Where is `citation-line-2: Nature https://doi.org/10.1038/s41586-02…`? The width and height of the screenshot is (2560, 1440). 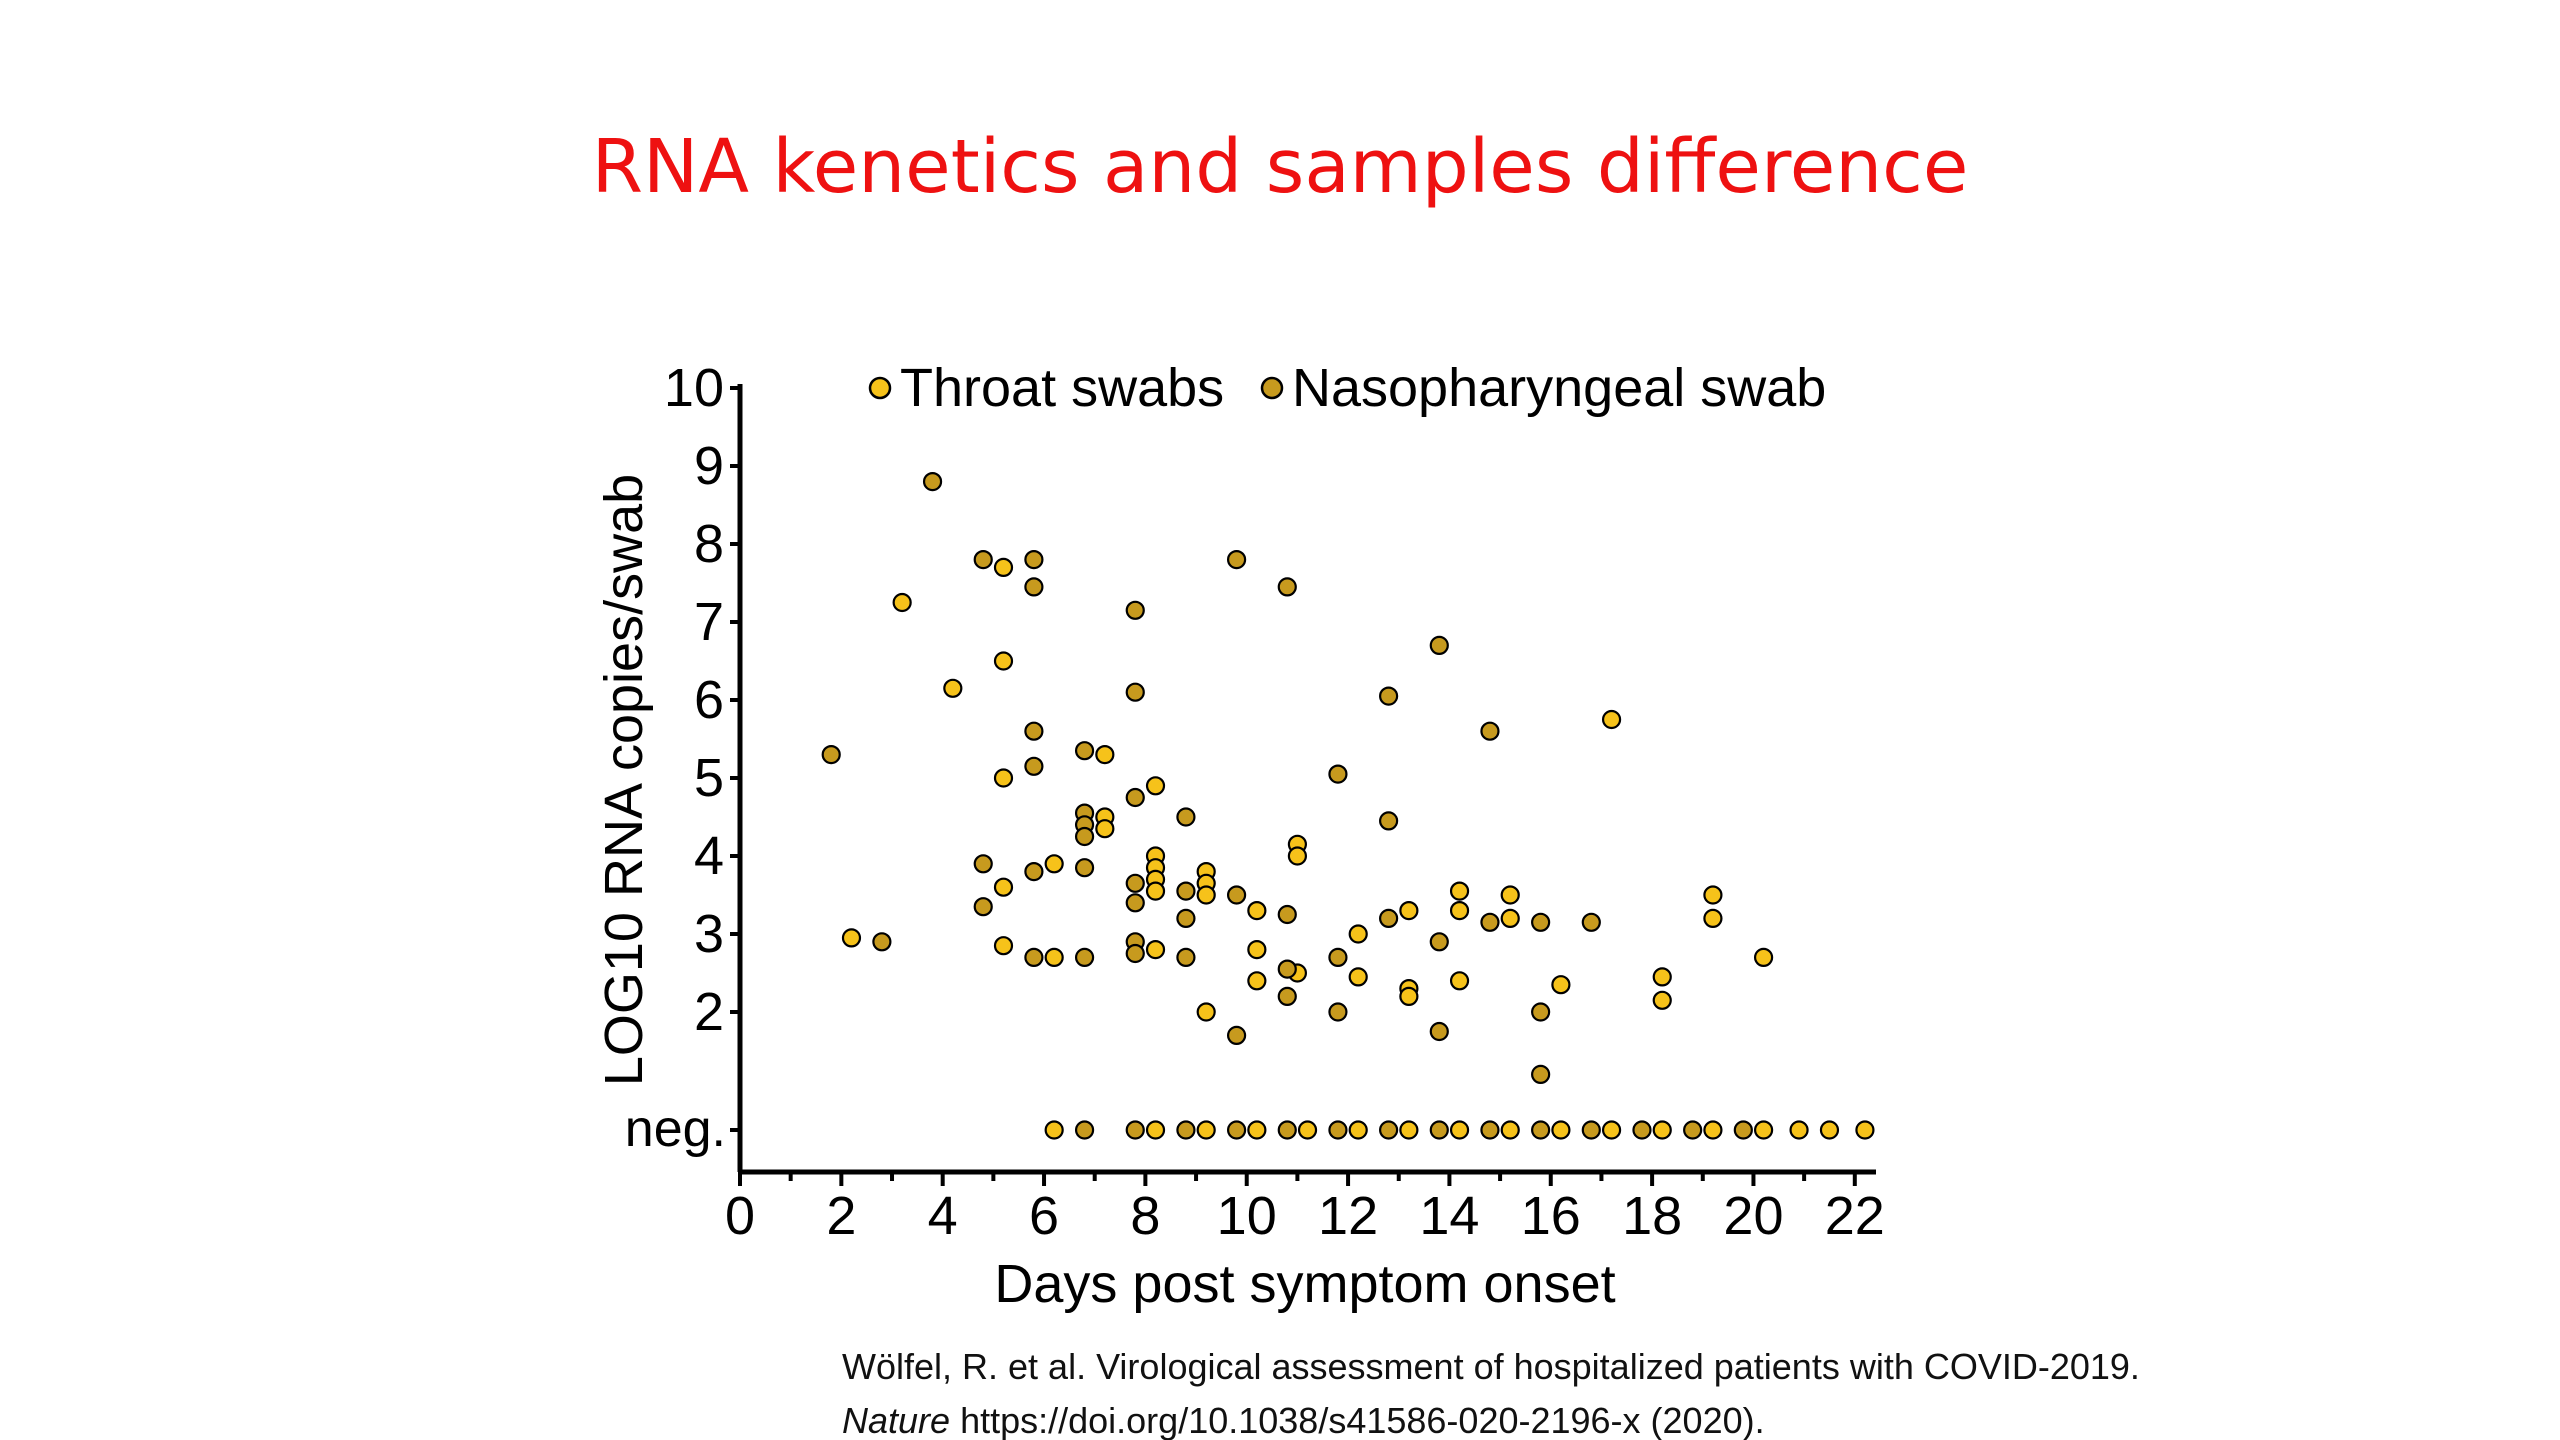
citation-line-2: Nature https://doi.org/10.1038/s41586-02… is located at coordinates (1491, 1417).